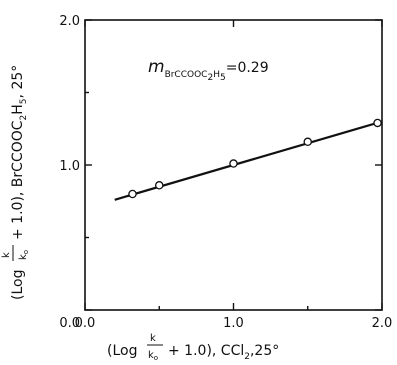 This screenshot has width=397, height=365. What do you see at coordinates (153, 338) in the screenshot?
I see `x-label-frac-num: k` at bounding box center [153, 338].